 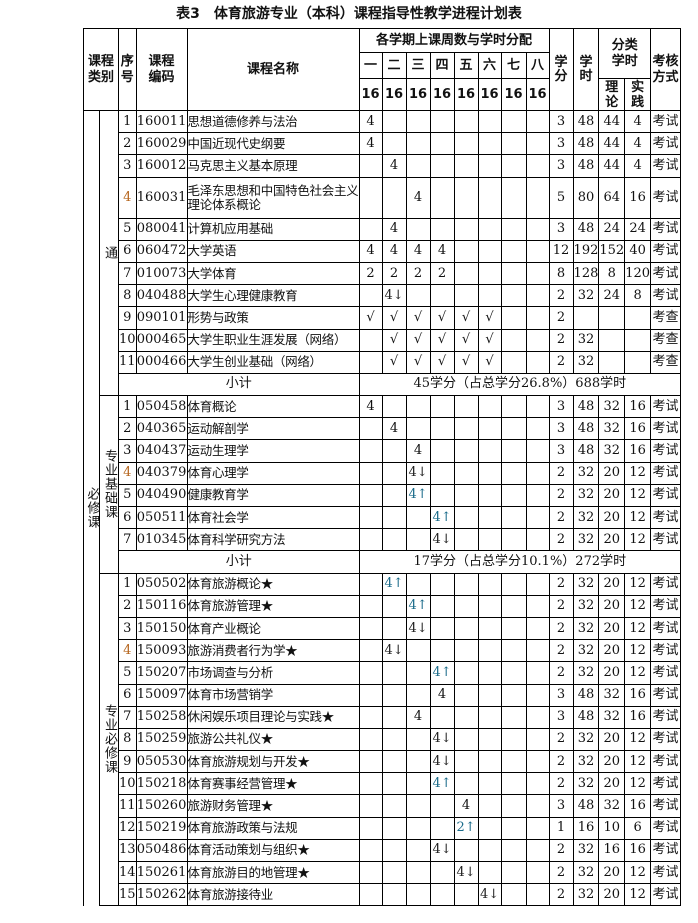 I want to click on theory-cell: 32, so click(x=612, y=806).